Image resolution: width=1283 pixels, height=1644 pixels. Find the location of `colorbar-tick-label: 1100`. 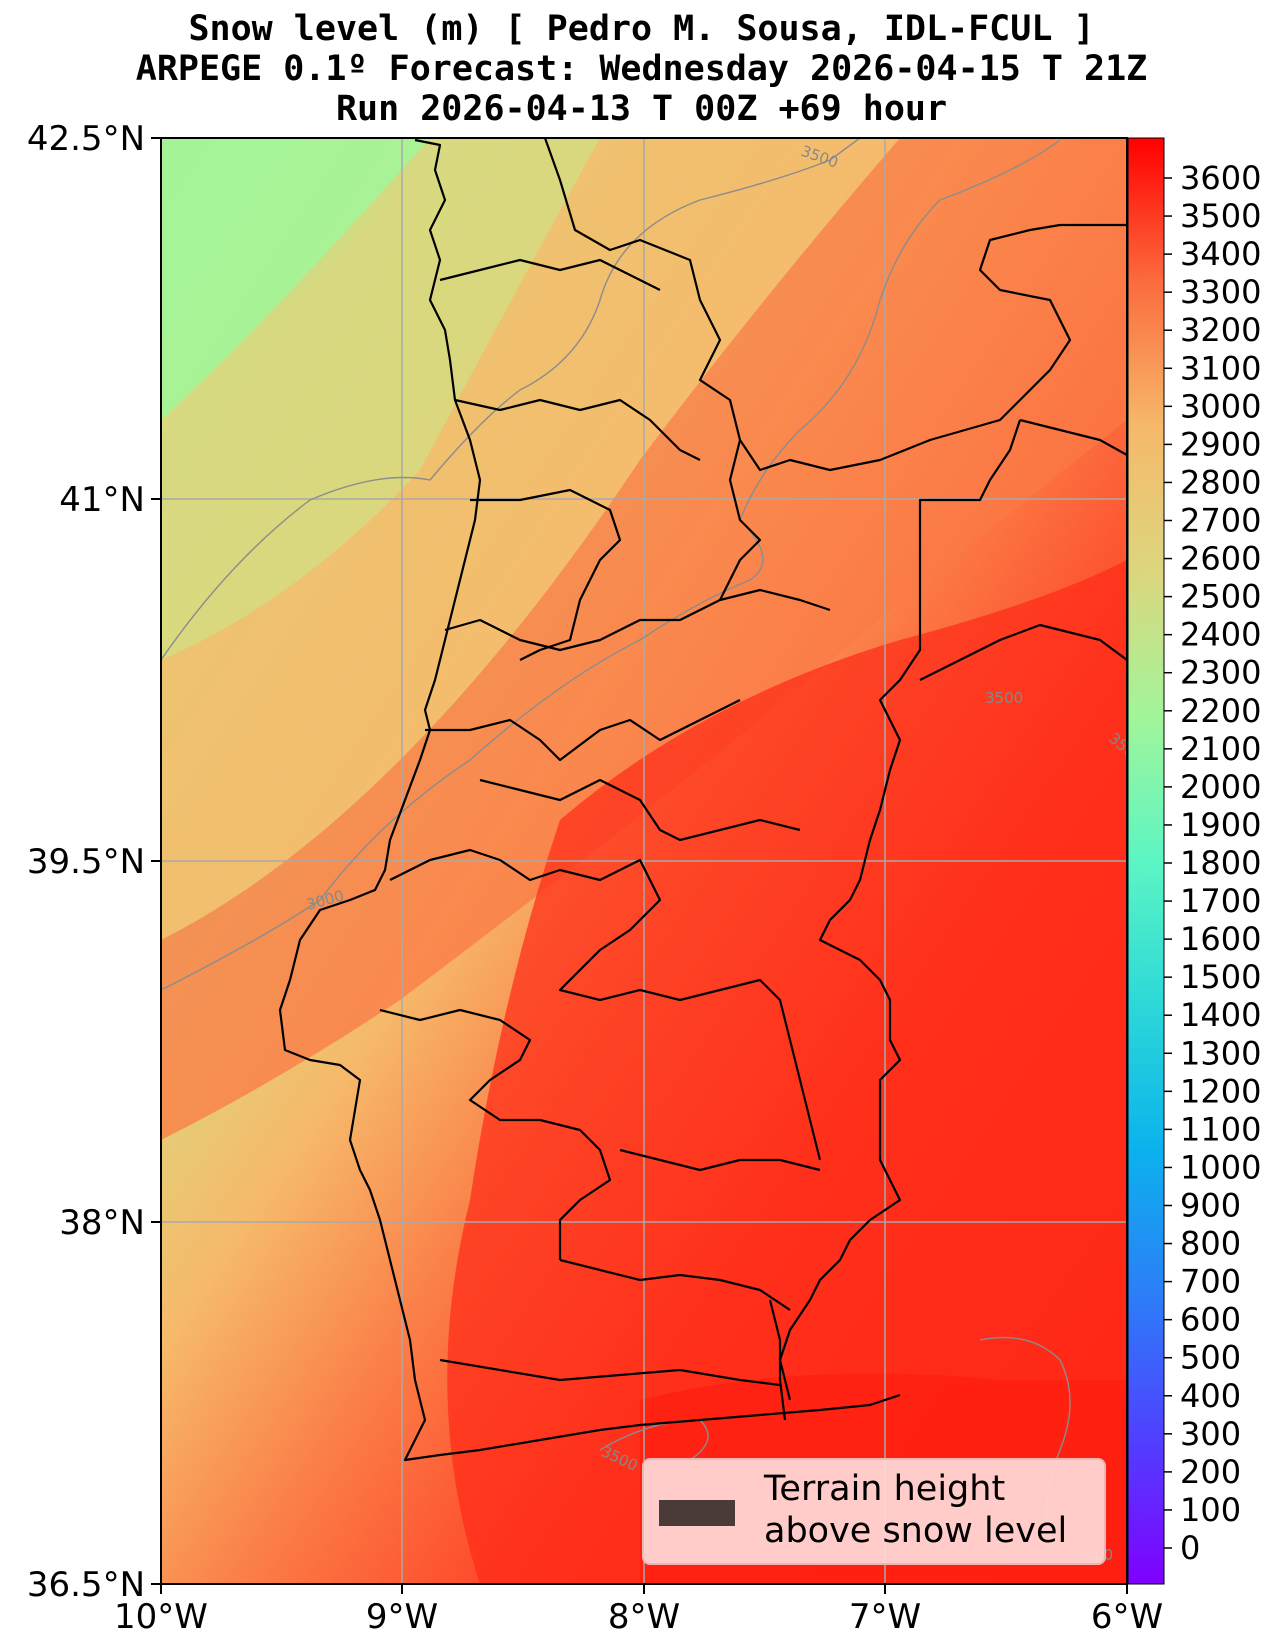

colorbar-tick-label: 1100 is located at coordinates (1220, 1129).